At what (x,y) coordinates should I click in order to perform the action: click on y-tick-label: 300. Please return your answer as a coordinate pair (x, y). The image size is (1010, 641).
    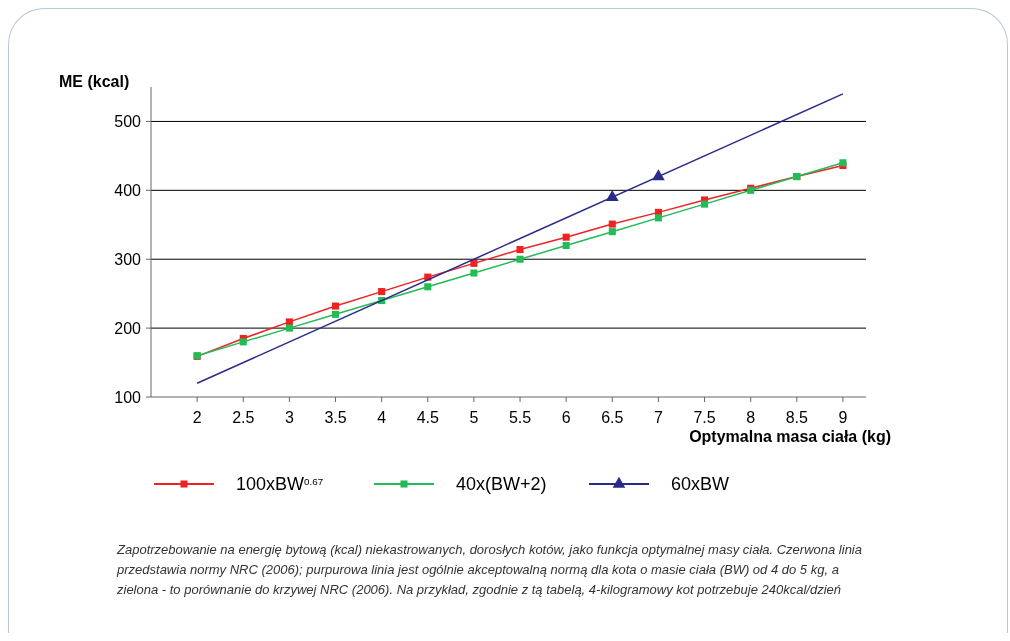
    Looking at the image, I should click on (128, 259).